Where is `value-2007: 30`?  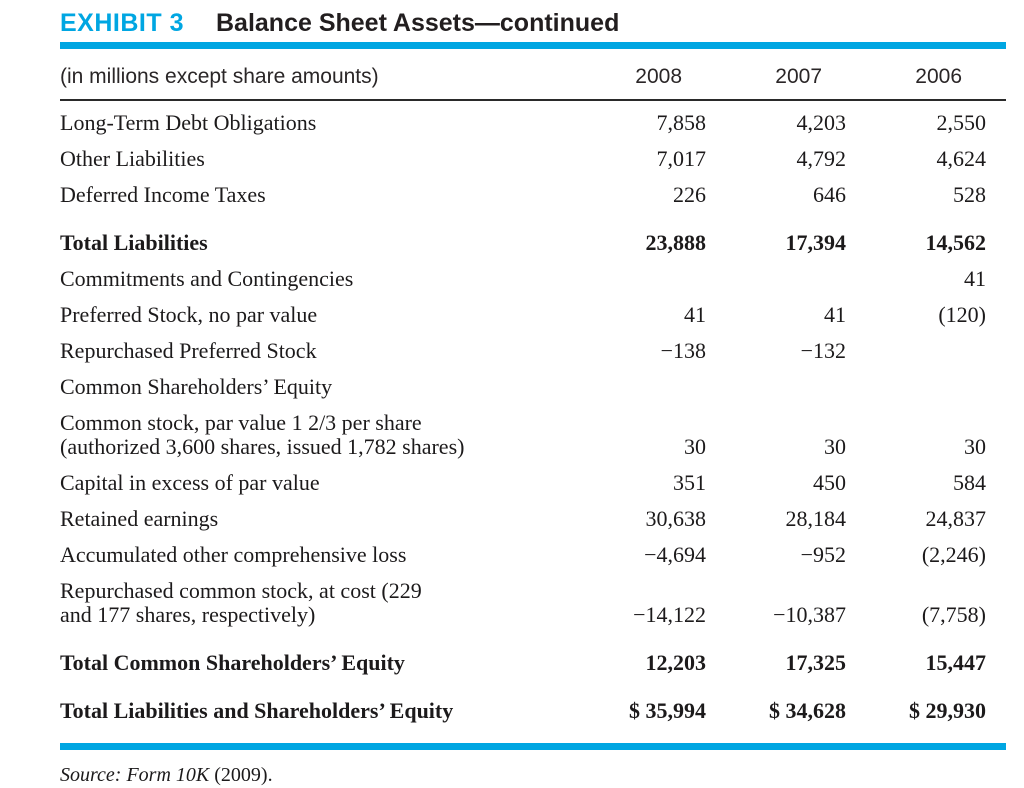 value-2007: 30 is located at coordinates (835, 446).